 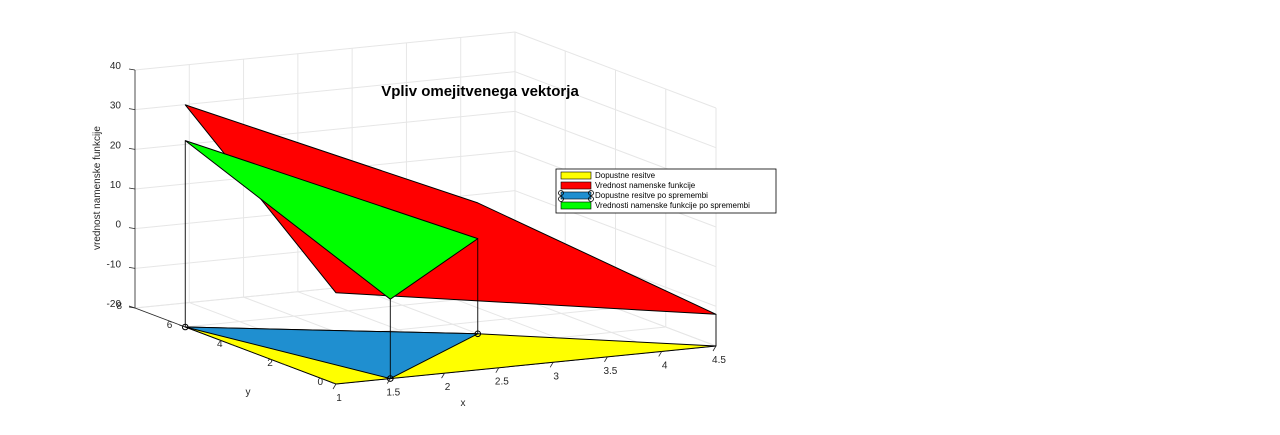 What do you see at coordinates (339, 398) in the screenshot?
I see `x-tick-label: 1` at bounding box center [339, 398].